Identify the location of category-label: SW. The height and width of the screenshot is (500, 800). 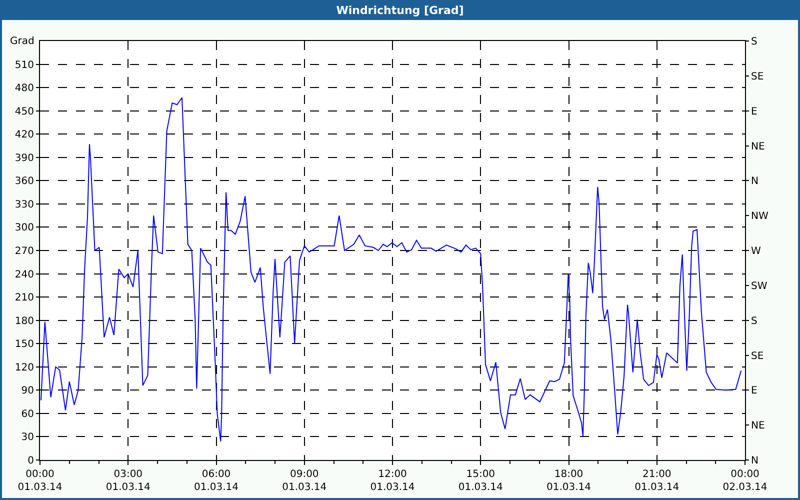
(759, 286).